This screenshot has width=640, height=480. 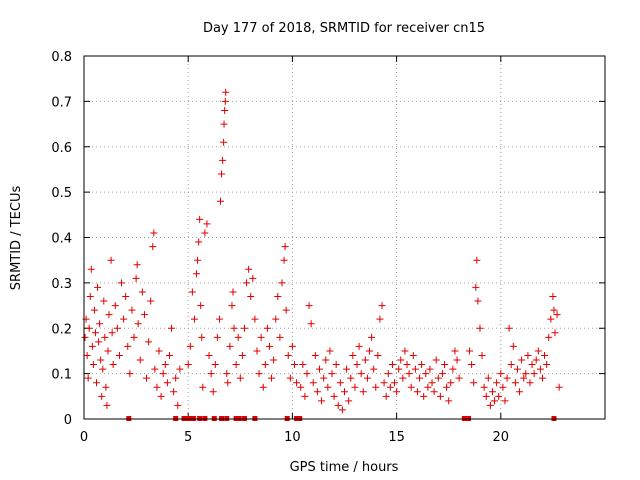 What do you see at coordinates (61, 193) in the screenshot?
I see `y-tick-label: 0.5` at bounding box center [61, 193].